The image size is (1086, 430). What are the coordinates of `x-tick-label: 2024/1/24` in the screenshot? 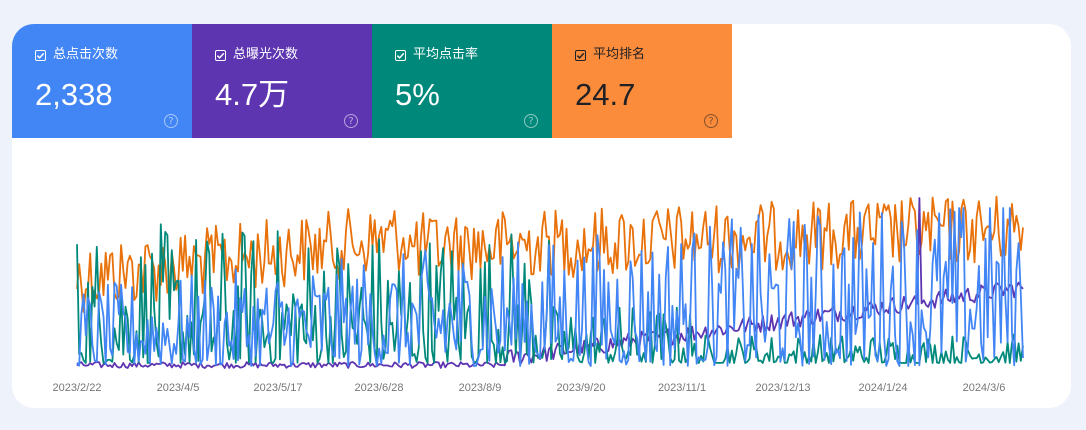 It's located at (883, 388).